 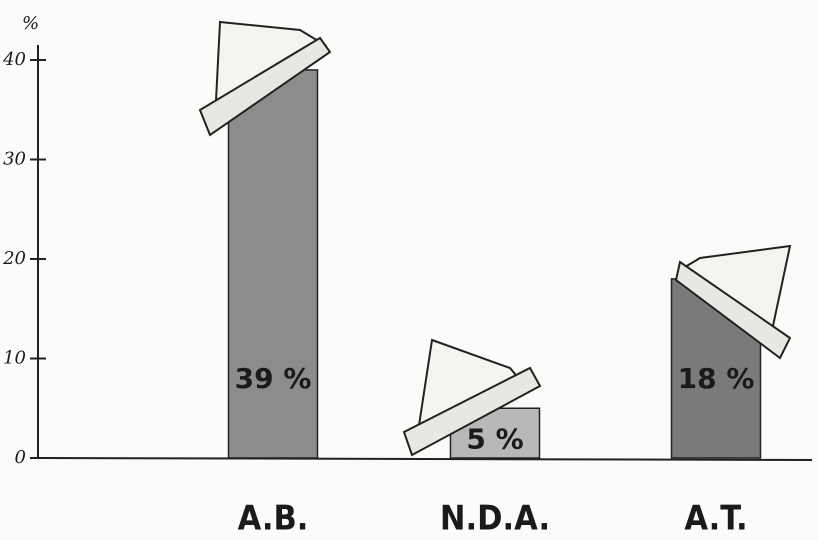 What do you see at coordinates (273, 264) in the screenshot?
I see `bar` at bounding box center [273, 264].